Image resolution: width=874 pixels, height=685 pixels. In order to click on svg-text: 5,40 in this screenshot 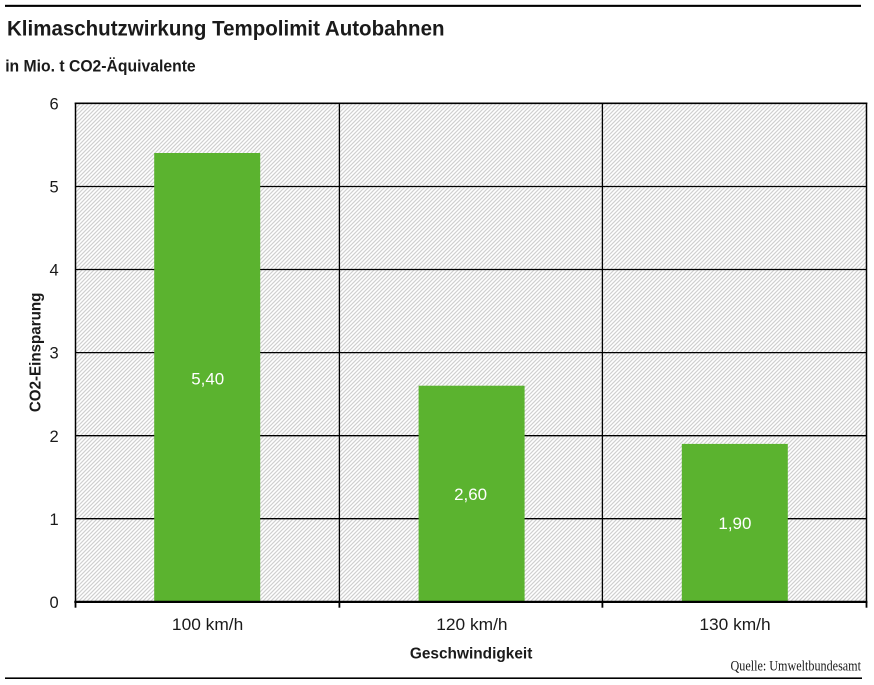, I will do `click(207, 379)`.